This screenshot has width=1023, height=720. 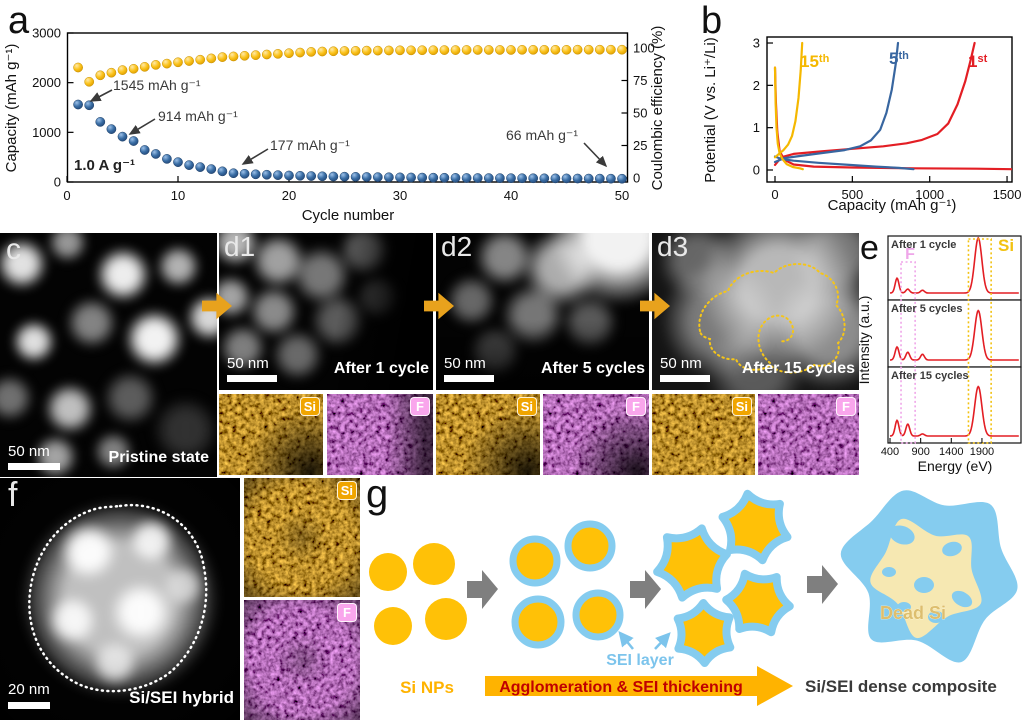 I want to click on panel-d1-letter: d1, so click(x=240, y=247).